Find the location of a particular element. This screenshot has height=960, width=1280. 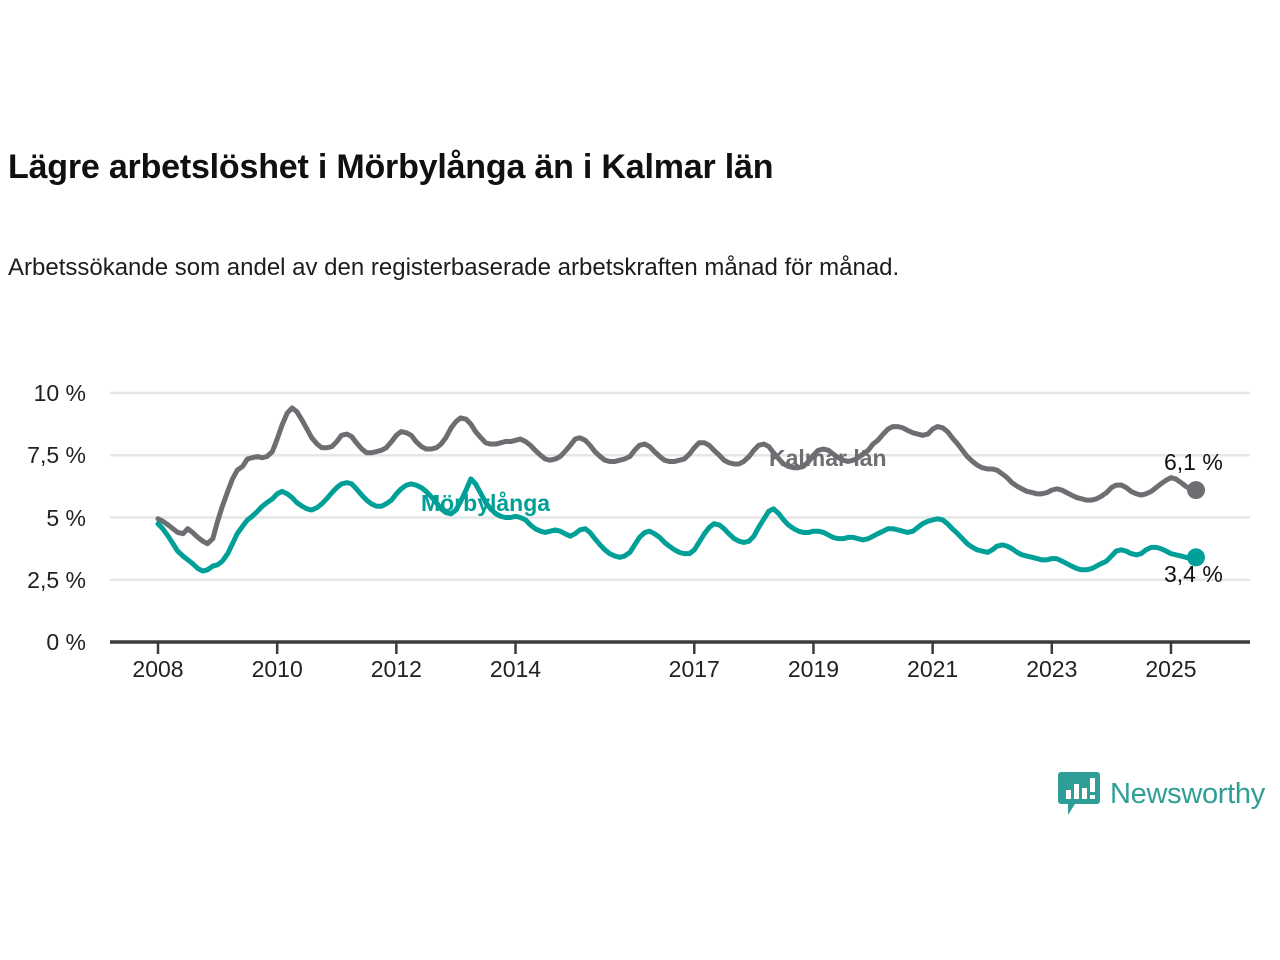

newsworthy-logo-icon is located at coordinates (1079, 794).